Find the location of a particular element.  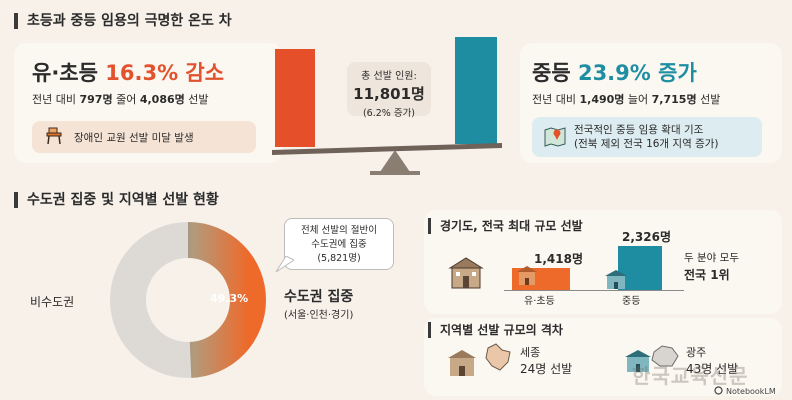

gyeonggi-title: 경기도, 전국 최대 규모 선발 is located at coordinates (505, 226).